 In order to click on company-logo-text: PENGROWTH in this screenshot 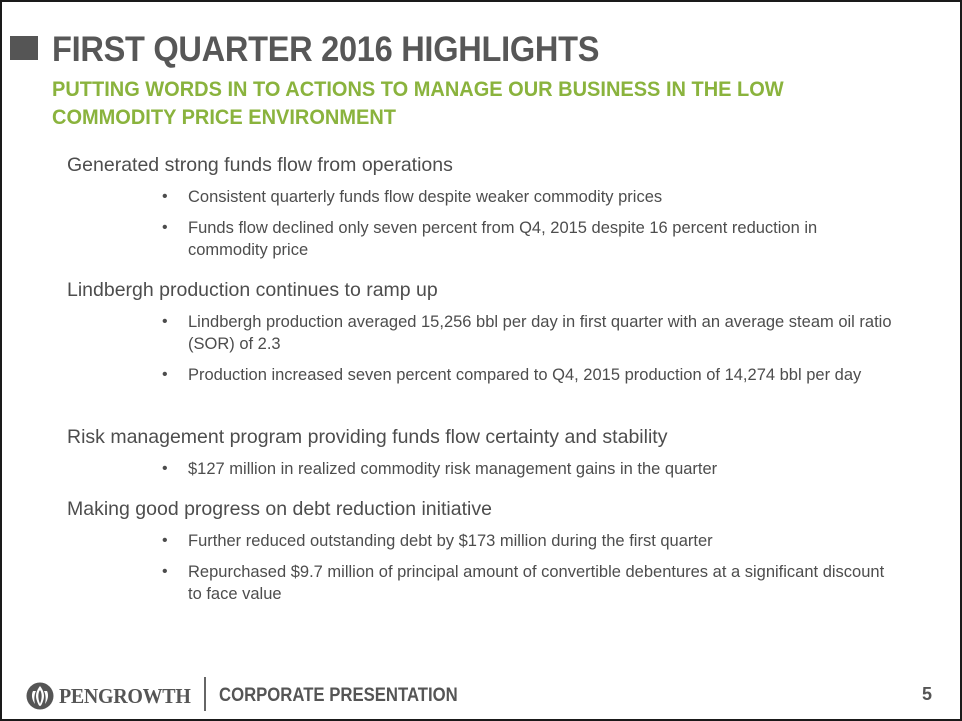, I will do `click(125, 696)`.